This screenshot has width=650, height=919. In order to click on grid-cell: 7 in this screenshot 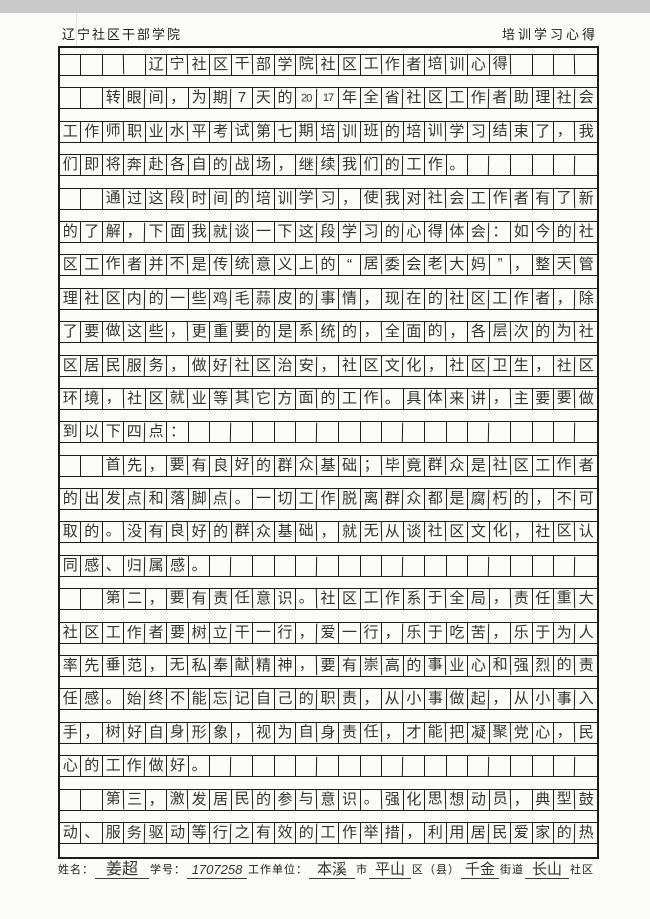, I will do `click(243, 98)`.